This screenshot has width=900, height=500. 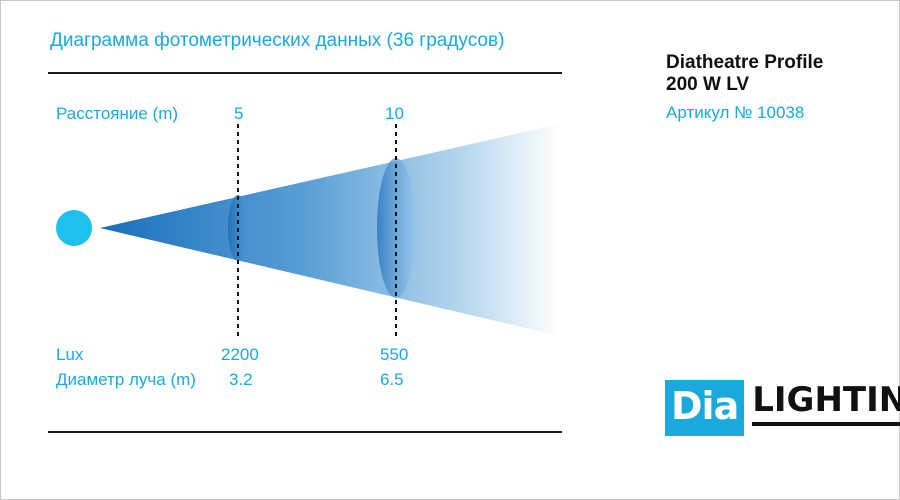 What do you see at coordinates (126, 379) in the screenshot?
I see `diameter-label: Диаметр луча (m)` at bounding box center [126, 379].